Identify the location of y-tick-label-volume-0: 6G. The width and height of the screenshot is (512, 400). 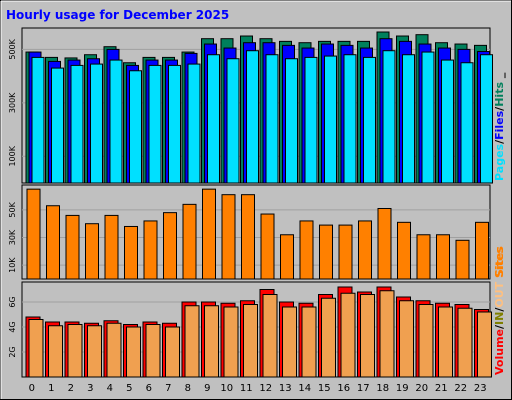
(12, 301).